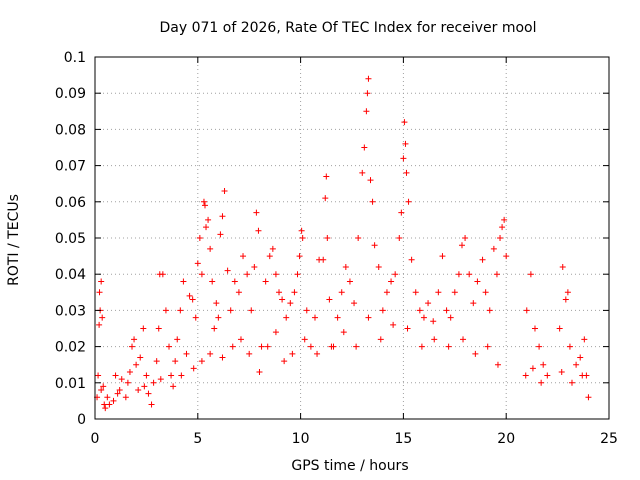 This screenshot has height=480, width=640. What do you see at coordinates (70, 130) in the screenshot?
I see `y-tick-label: 0.08` at bounding box center [70, 130].